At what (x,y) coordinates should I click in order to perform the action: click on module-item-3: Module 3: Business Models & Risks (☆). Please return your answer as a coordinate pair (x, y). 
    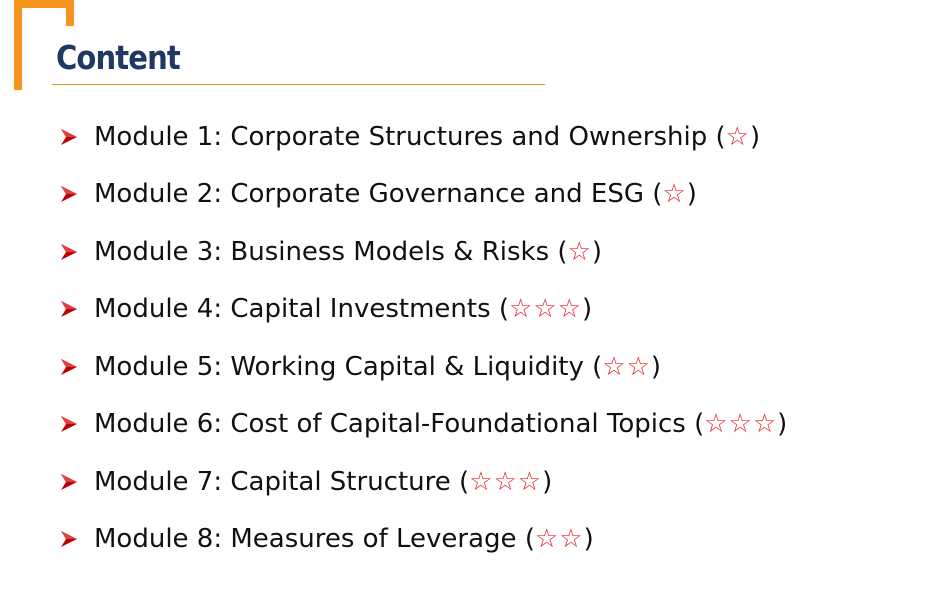
    Looking at the image, I should click on (422, 252).